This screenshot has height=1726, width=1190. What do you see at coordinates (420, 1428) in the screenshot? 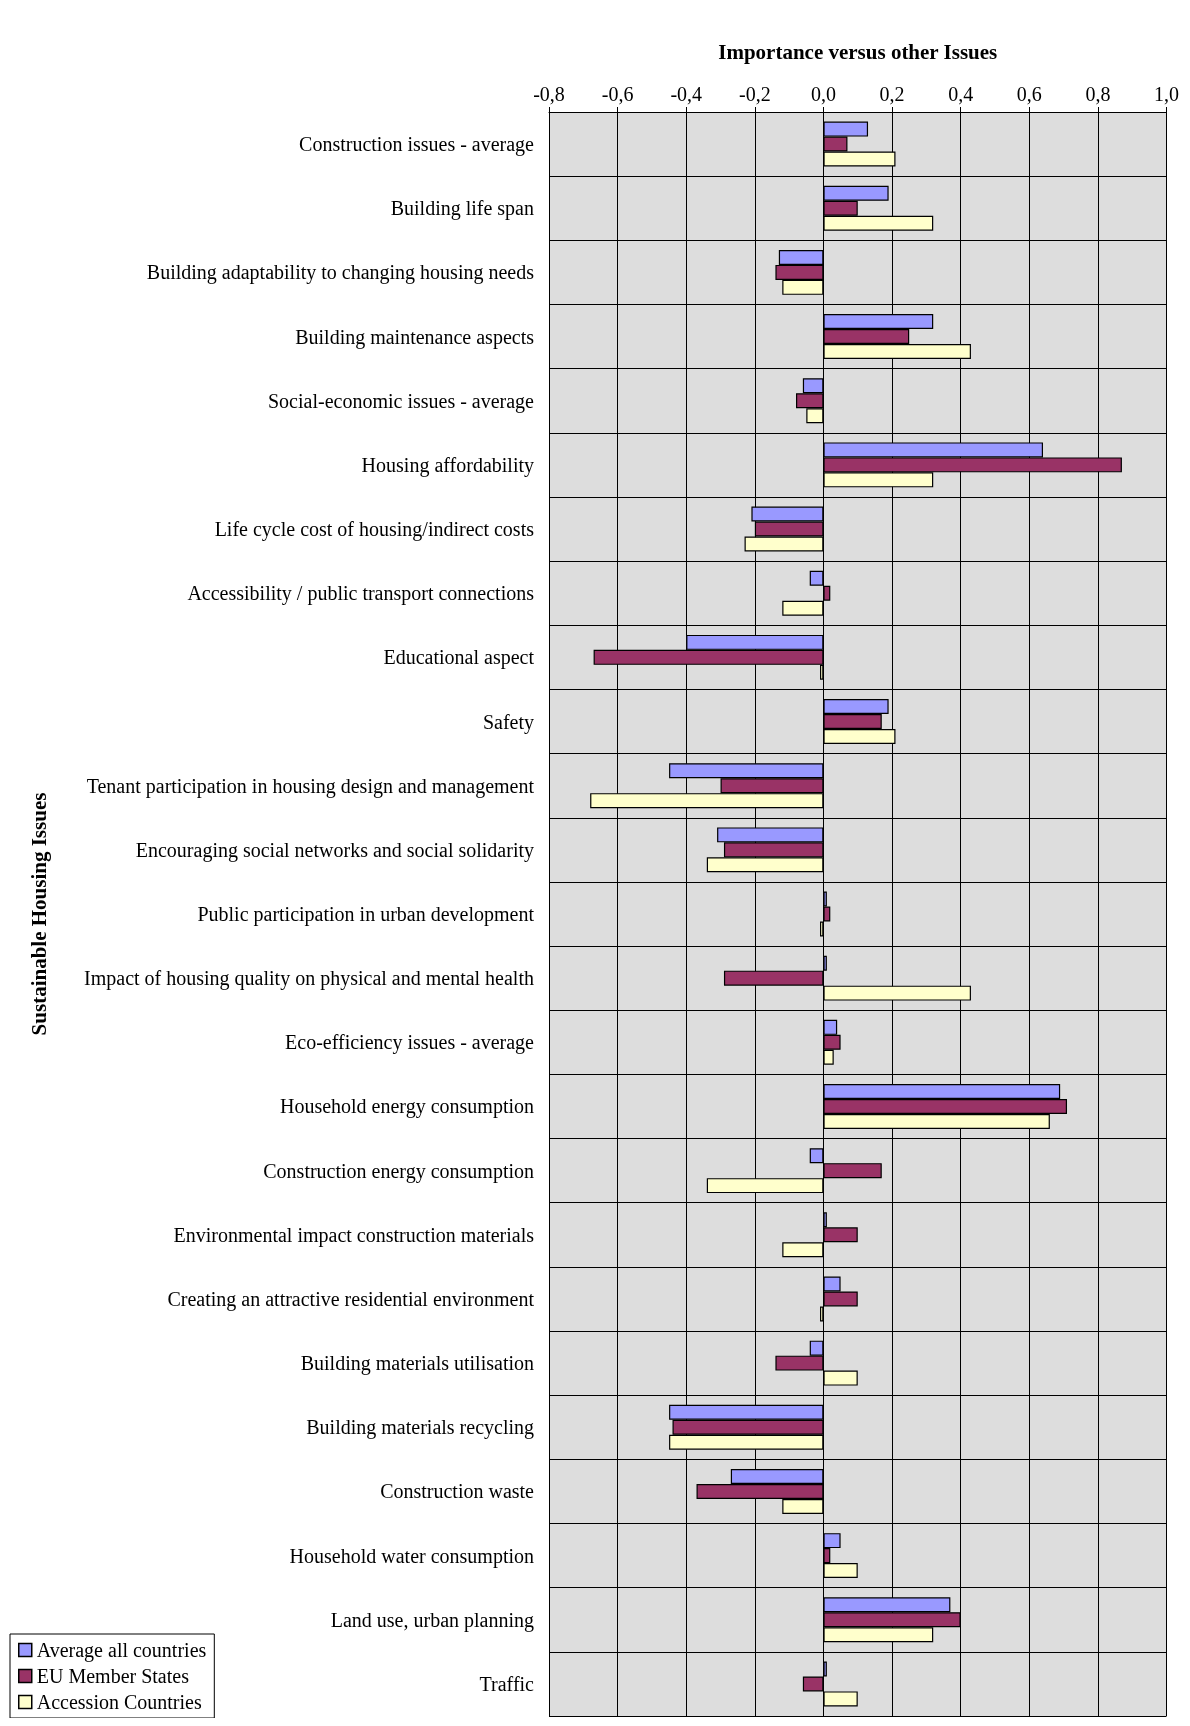
I see `y-tick-label: Building materials recycling` at bounding box center [420, 1428].